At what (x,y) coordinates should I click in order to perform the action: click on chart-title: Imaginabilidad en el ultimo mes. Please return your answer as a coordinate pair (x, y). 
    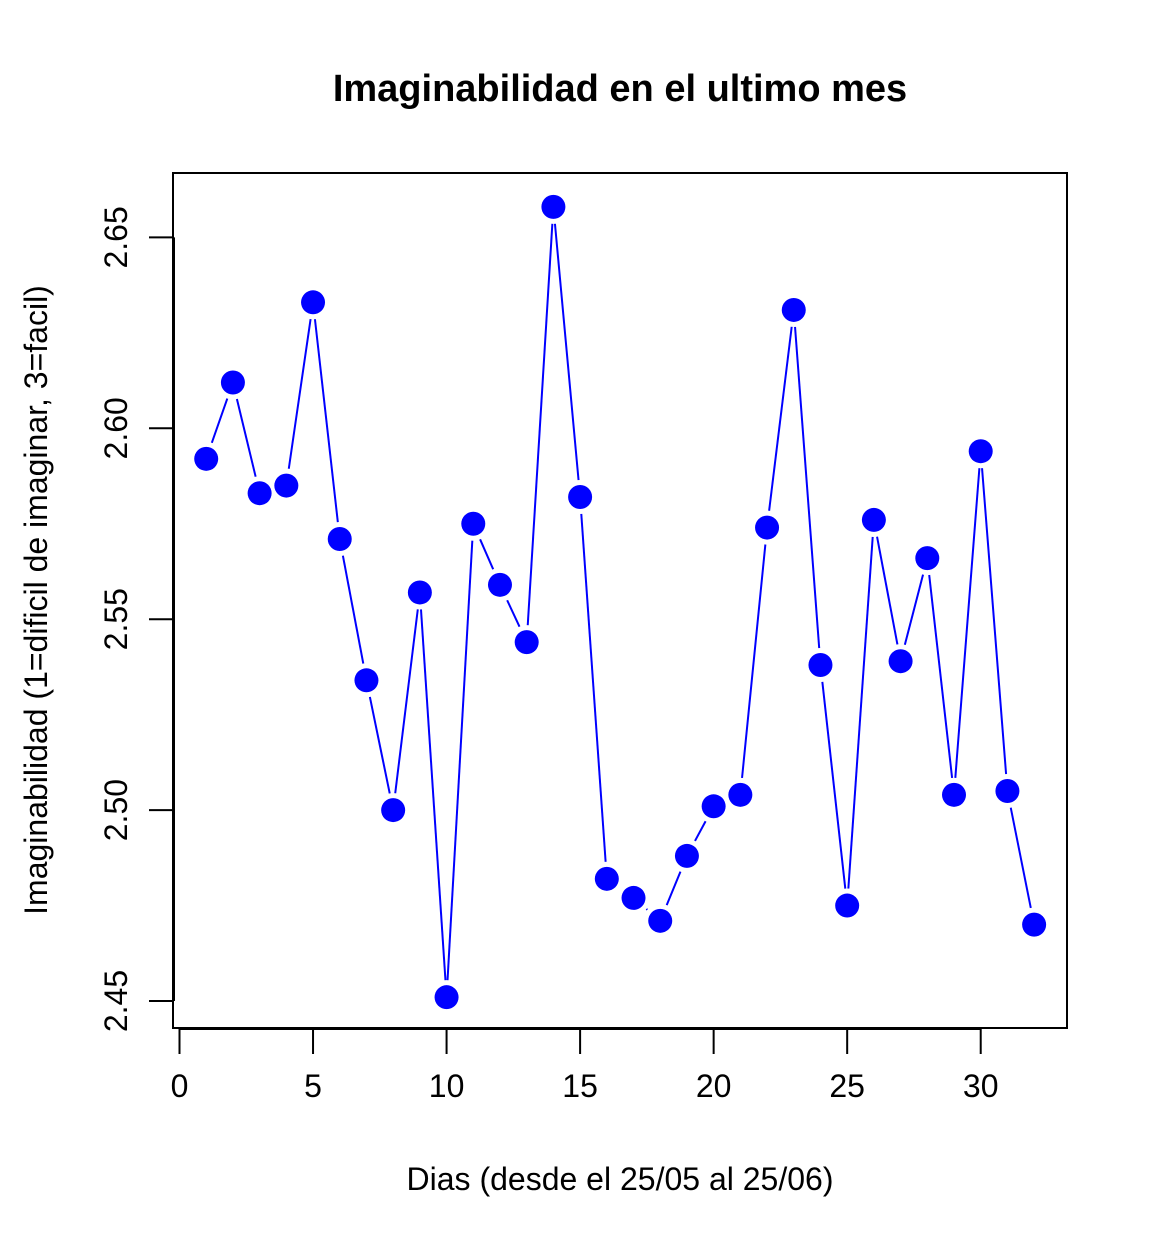
    Looking at the image, I should click on (620, 89).